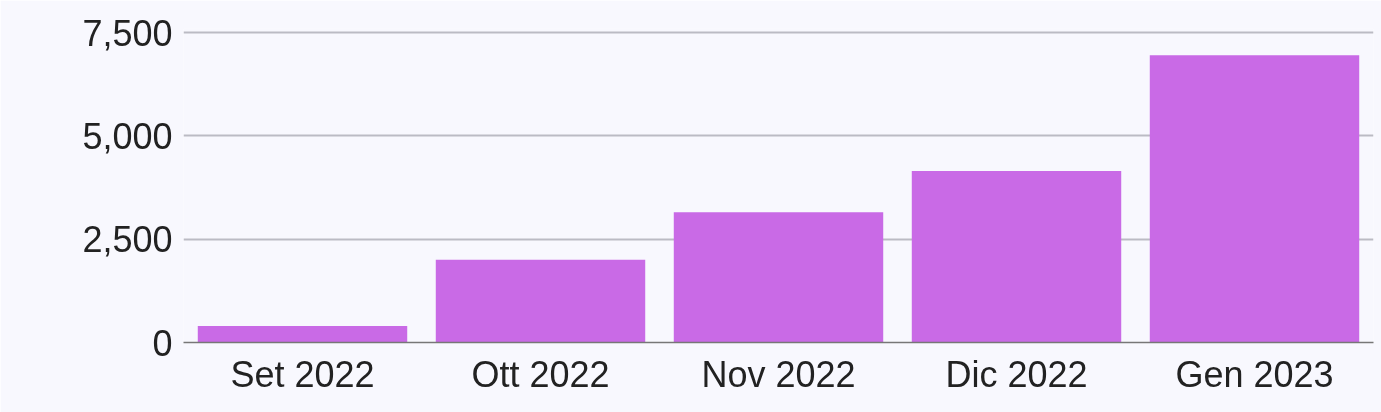 This screenshot has height=412, width=1381. Describe the element at coordinates (1254, 374) in the screenshot. I see `x-tick-label: Gen 2023` at that location.